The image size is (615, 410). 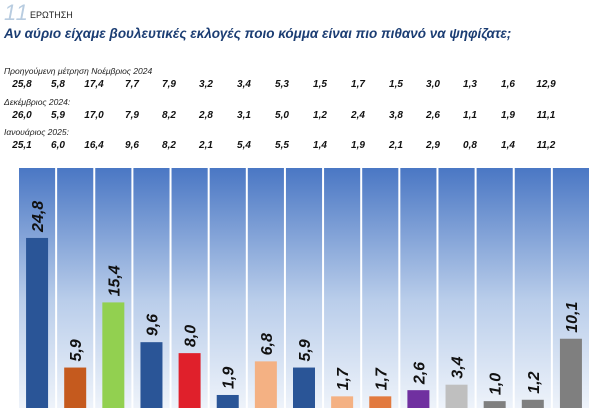 I want to click on measurement-value: 2,8, so click(x=206, y=115).